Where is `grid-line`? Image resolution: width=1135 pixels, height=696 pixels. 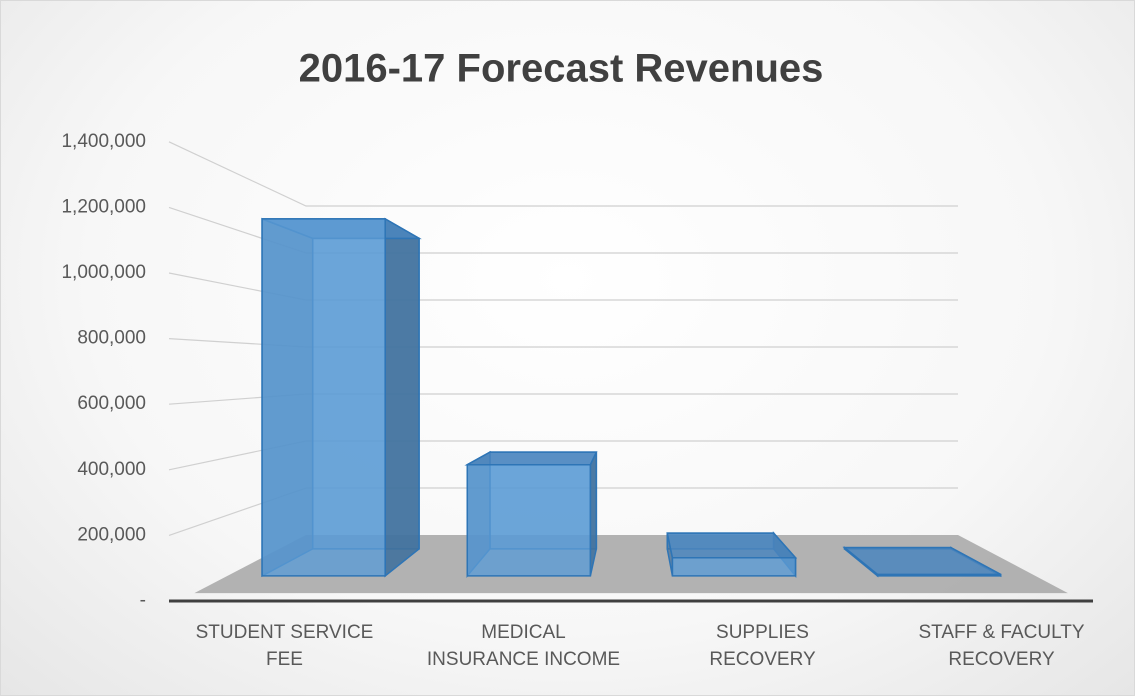 grid-line is located at coordinates (563, 174).